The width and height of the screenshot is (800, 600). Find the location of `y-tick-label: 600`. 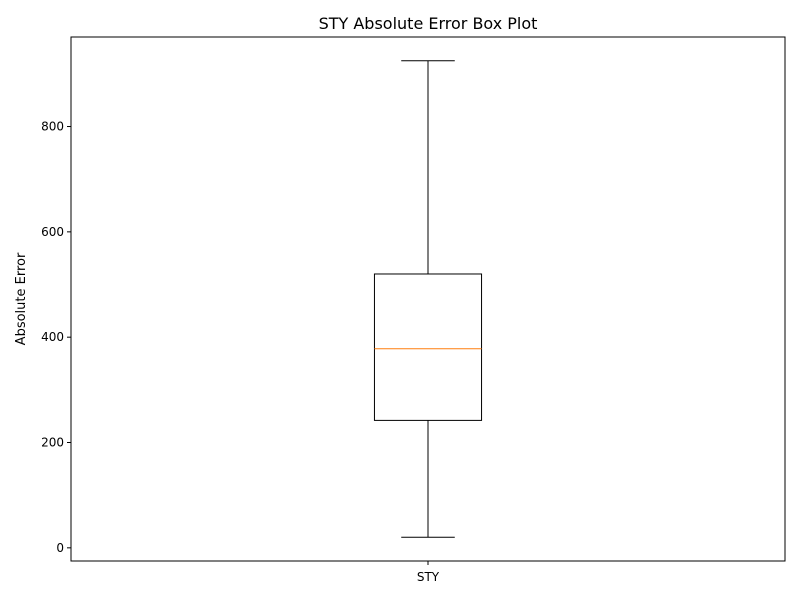

y-tick-label: 600 is located at coordinates (52, 232).